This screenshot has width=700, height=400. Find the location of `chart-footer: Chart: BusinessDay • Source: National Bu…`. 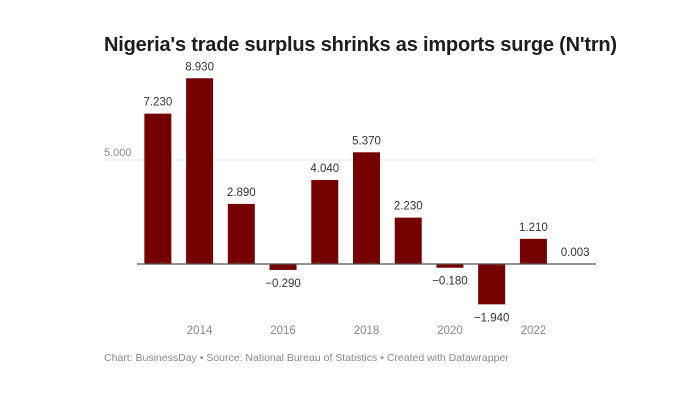

chart-footer: Chart: BusinessDay • Source: National Bu… is located at coordinates (306, 358).